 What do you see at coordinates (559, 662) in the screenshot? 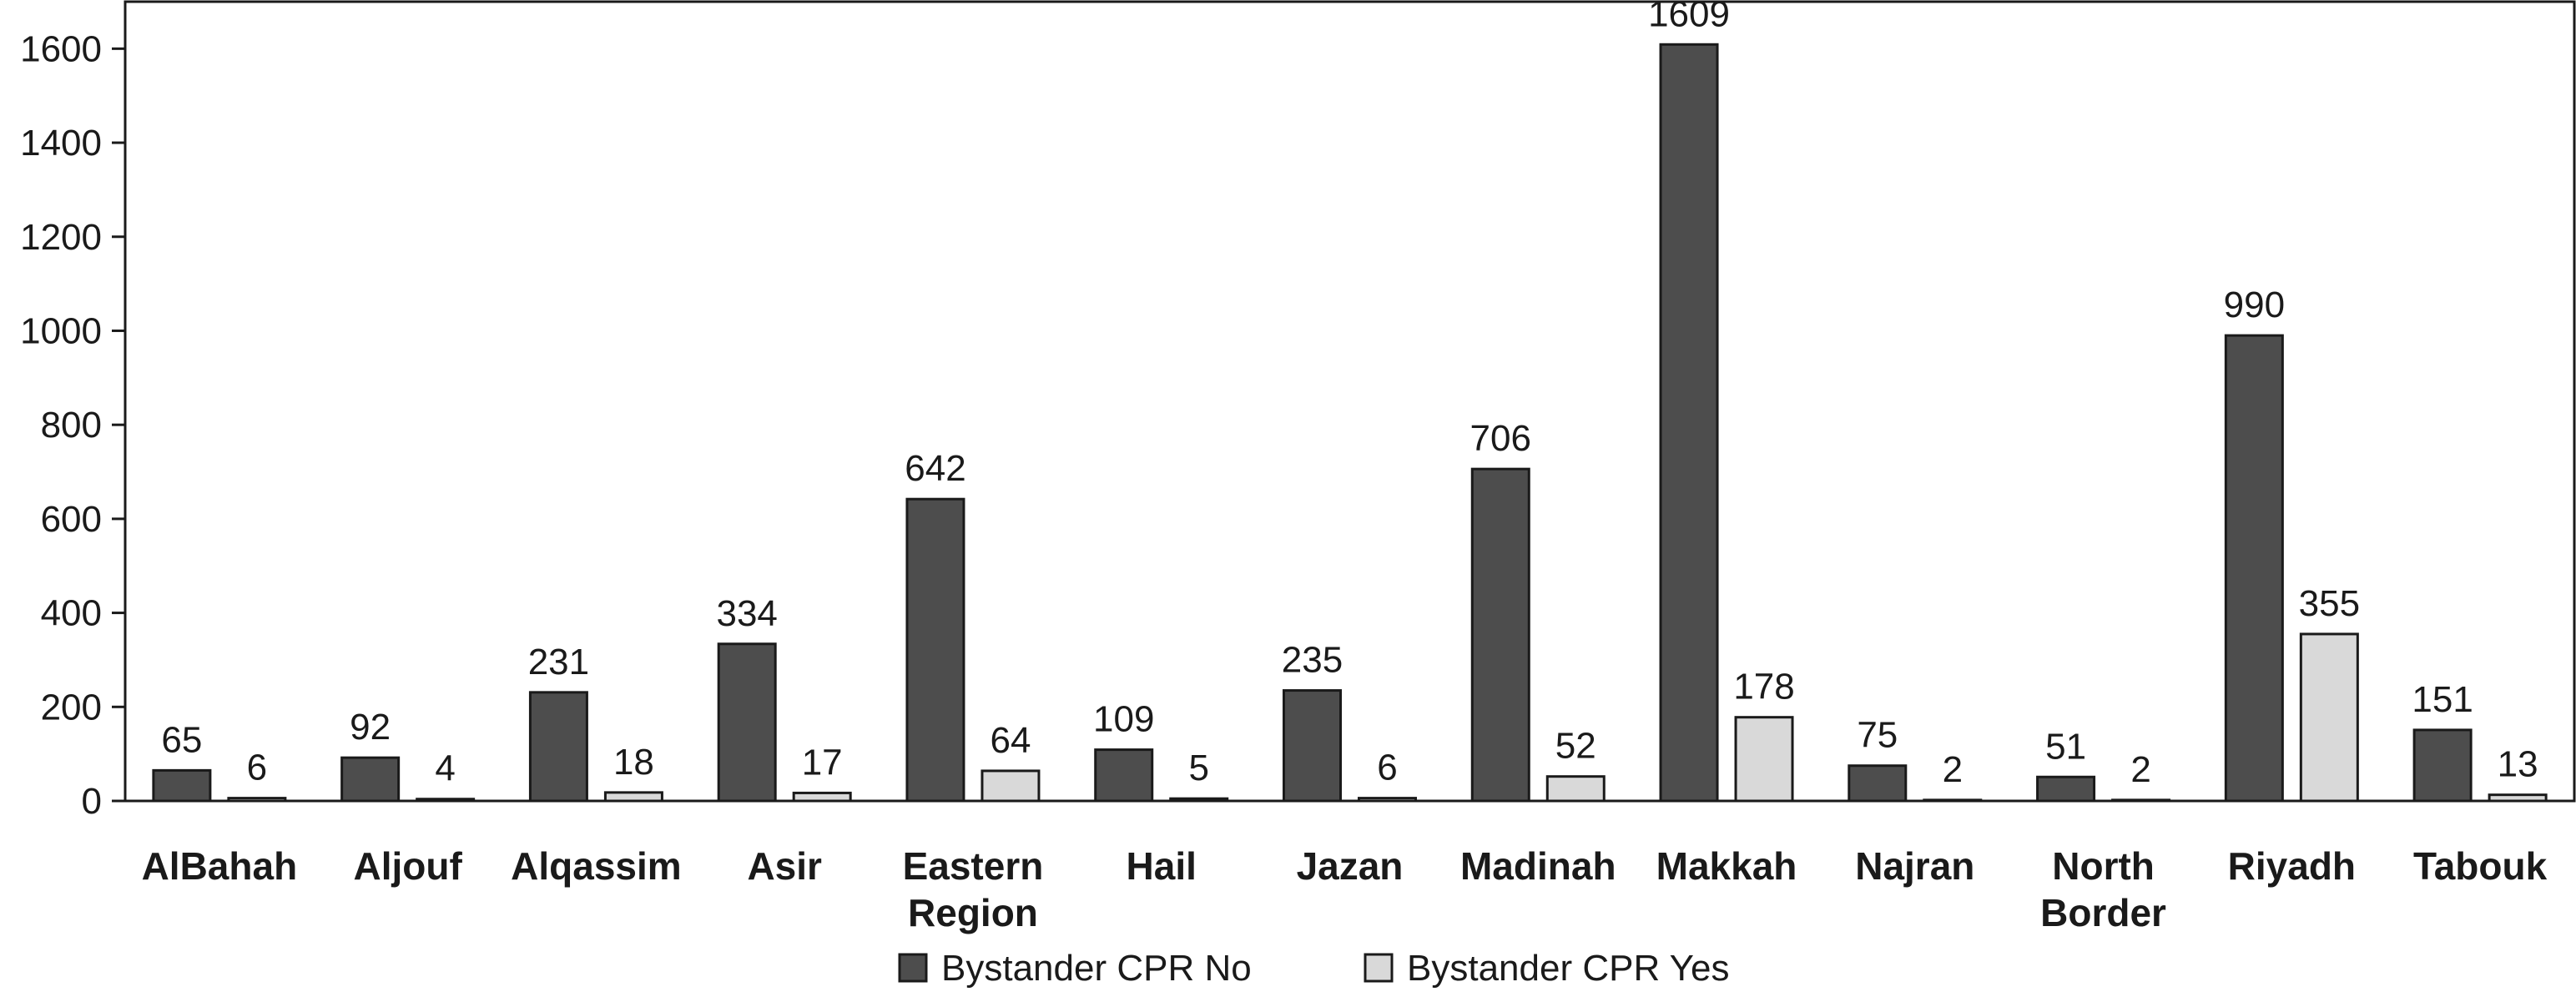
I see `data-label: 231` at bounding box center [559, 662].